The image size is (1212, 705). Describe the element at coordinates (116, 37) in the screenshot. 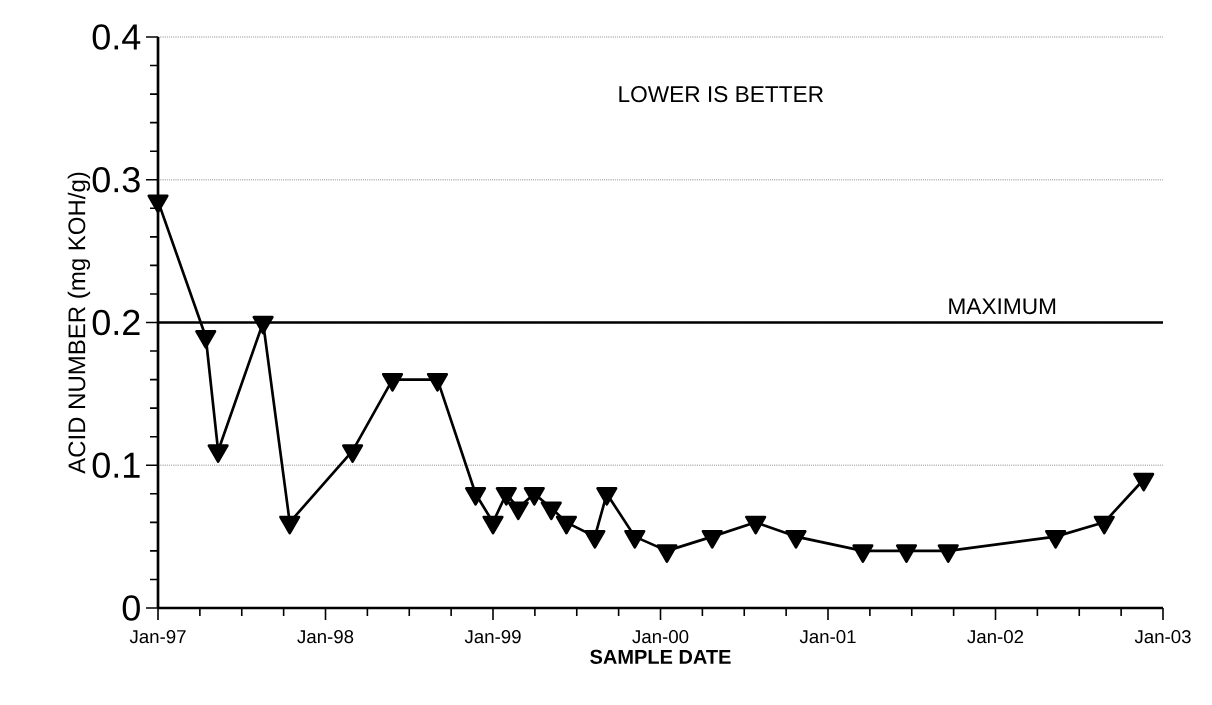

I see `y-tick-label: 0.4` at that location.